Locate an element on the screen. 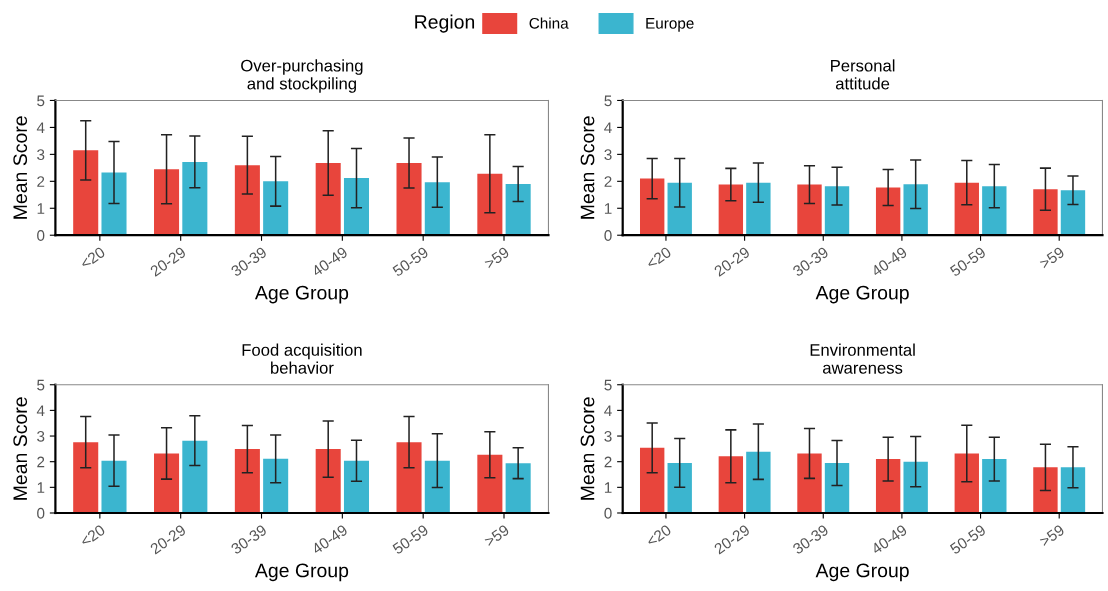 The height and width of the screenshot is (591, 1108). chart-title: Over-purchasing and stockpiling is located at coordinates (302, 76).